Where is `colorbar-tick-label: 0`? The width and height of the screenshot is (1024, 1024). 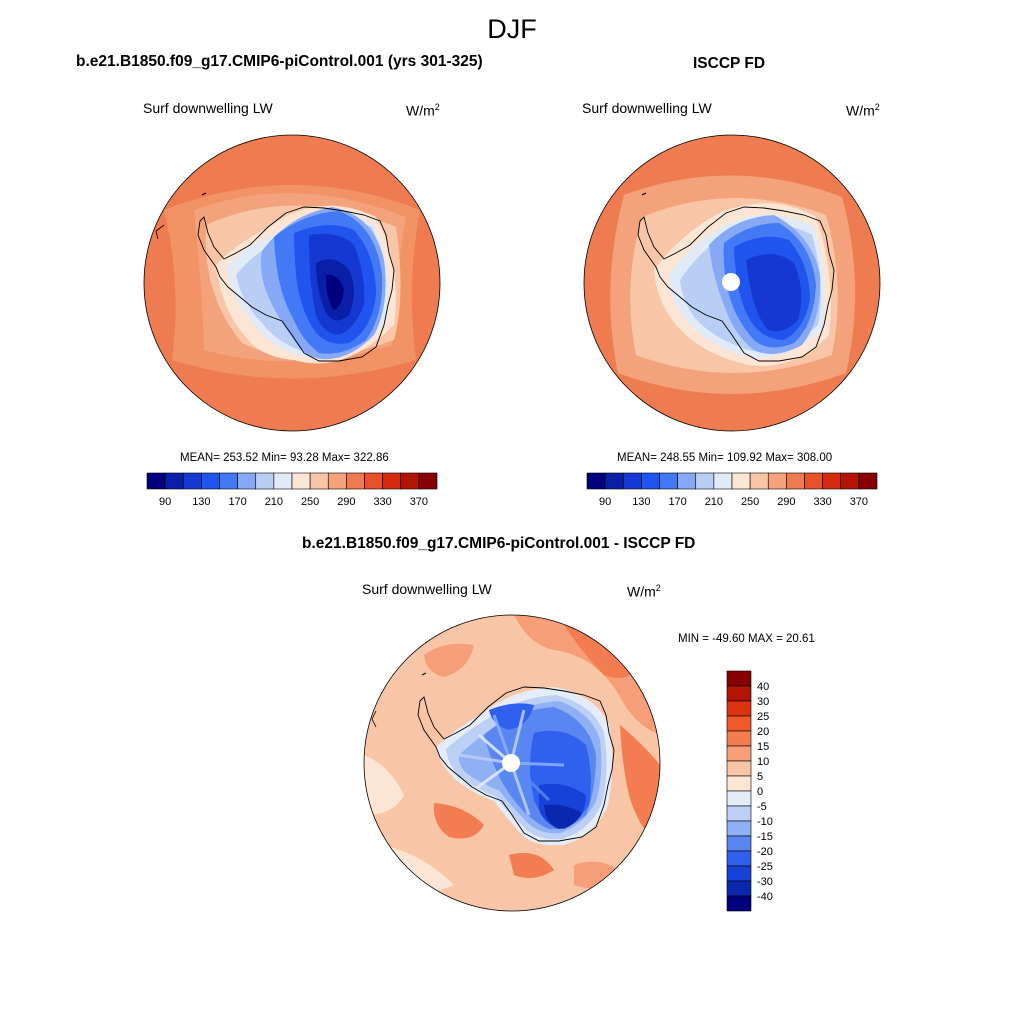
colorbar-tick-label: 0 is located at coordinates (760, 792).